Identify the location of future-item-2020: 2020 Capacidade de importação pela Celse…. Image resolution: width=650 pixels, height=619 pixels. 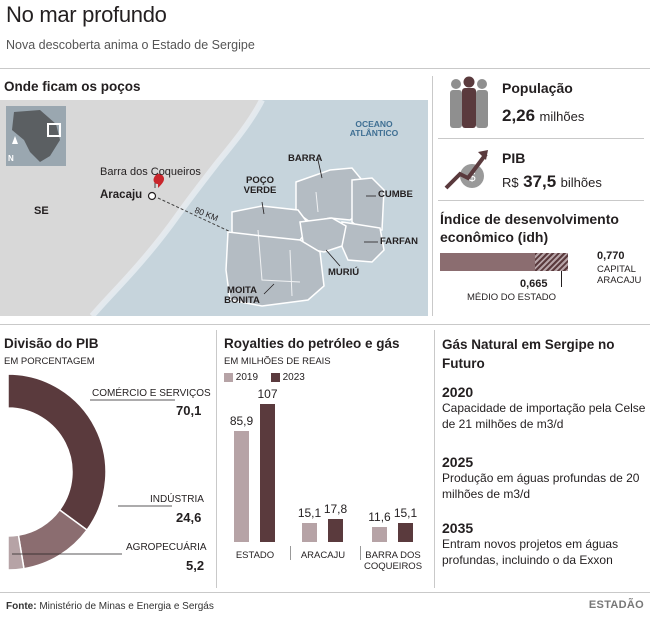
(544, 408).